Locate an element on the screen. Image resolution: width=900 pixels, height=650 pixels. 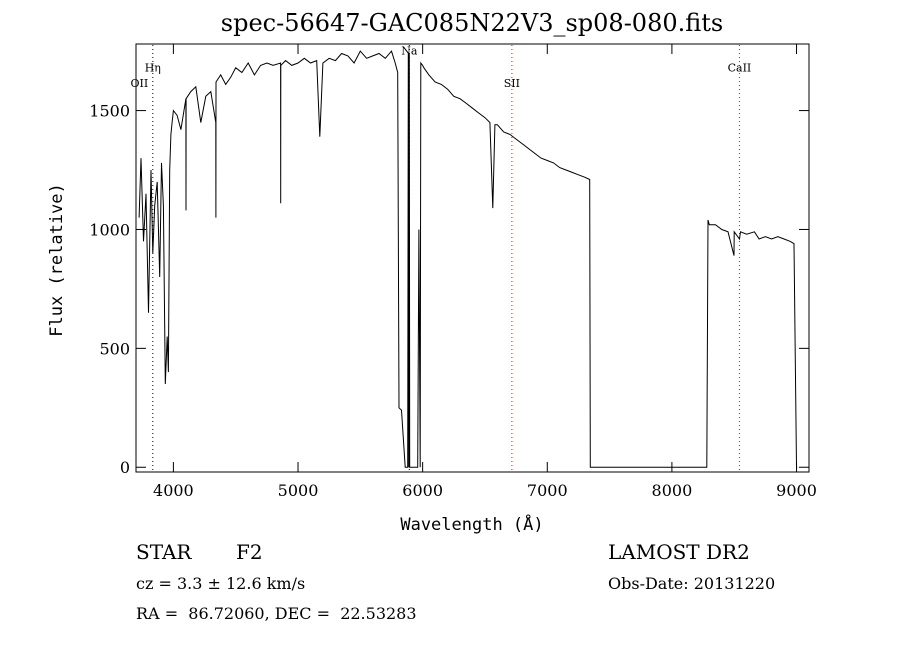
x-axis-label: Wavelength (Å) is located at coordinates (471, 524).